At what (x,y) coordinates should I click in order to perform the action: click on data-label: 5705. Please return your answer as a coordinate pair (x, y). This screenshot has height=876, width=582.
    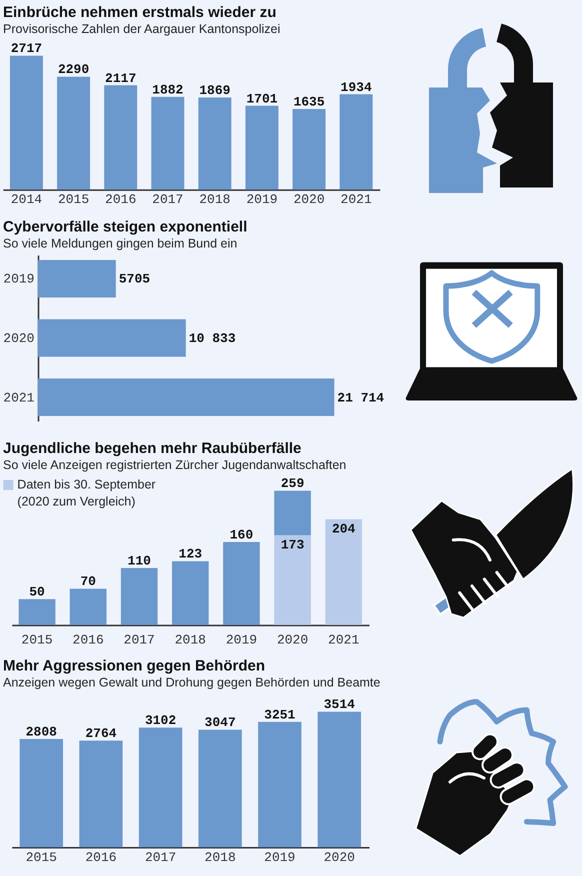
    Looking at the image, I should click on (134, 279).